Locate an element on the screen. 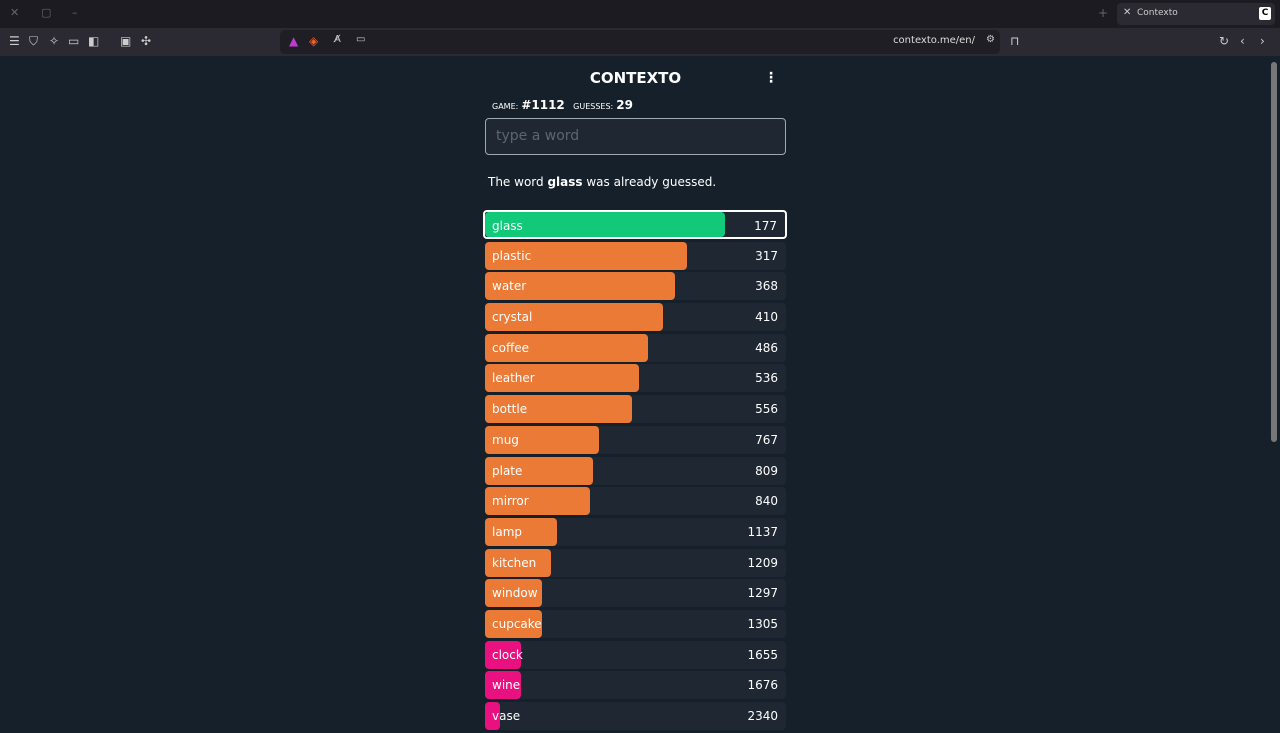 The width and height of the screenshot is (1280, 733). guess-word: wine is located at coordinates (506, 685).